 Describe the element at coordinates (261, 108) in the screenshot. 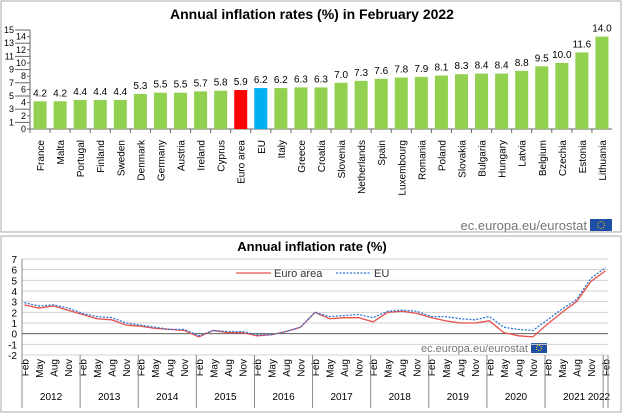

I see `bar-eu` at that location.